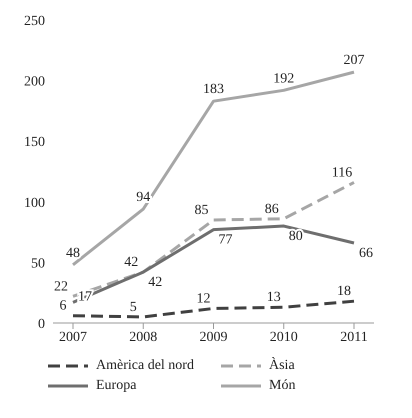 The width and height of the screenshot is (412, 418). What do you see at coordinates (354, 337) in the screenshot?
I see `x-tick-label: 2011` at bounding box center [354, 337].